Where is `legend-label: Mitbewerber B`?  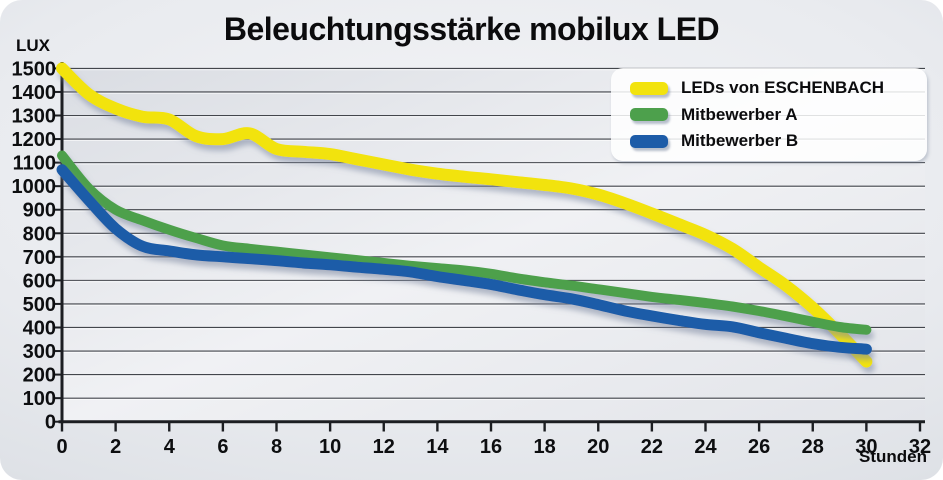 legend-label: Mitbewerber B is located at coordinates (740, 140).